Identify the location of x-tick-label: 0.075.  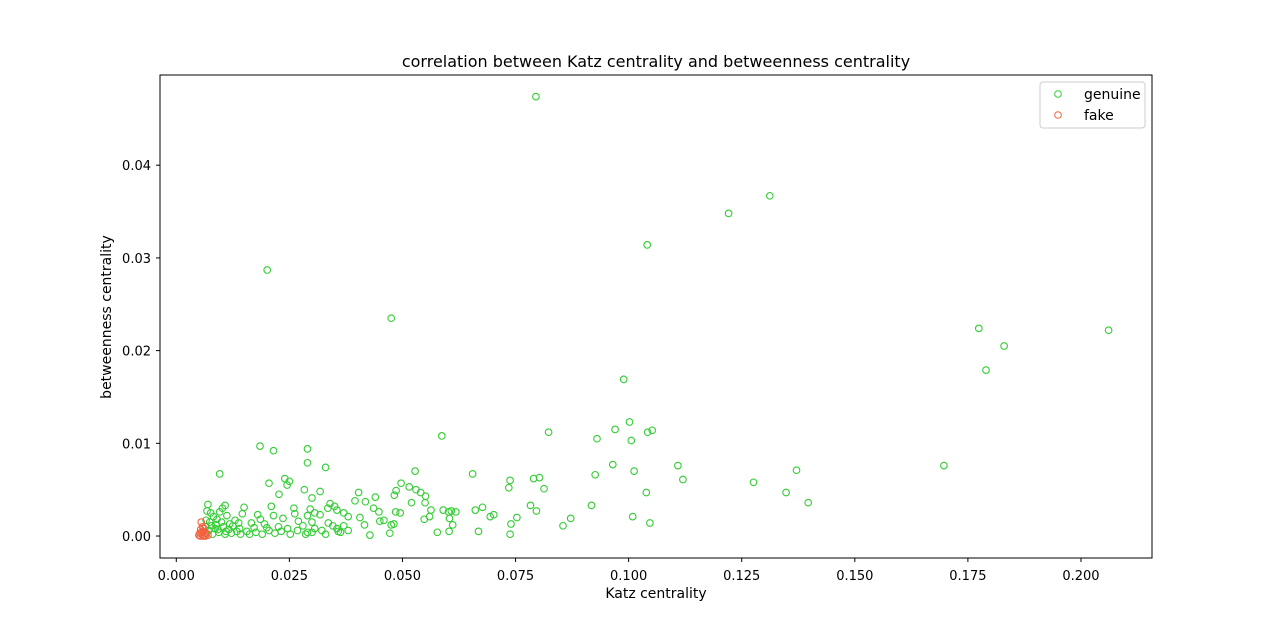
(515, 576).